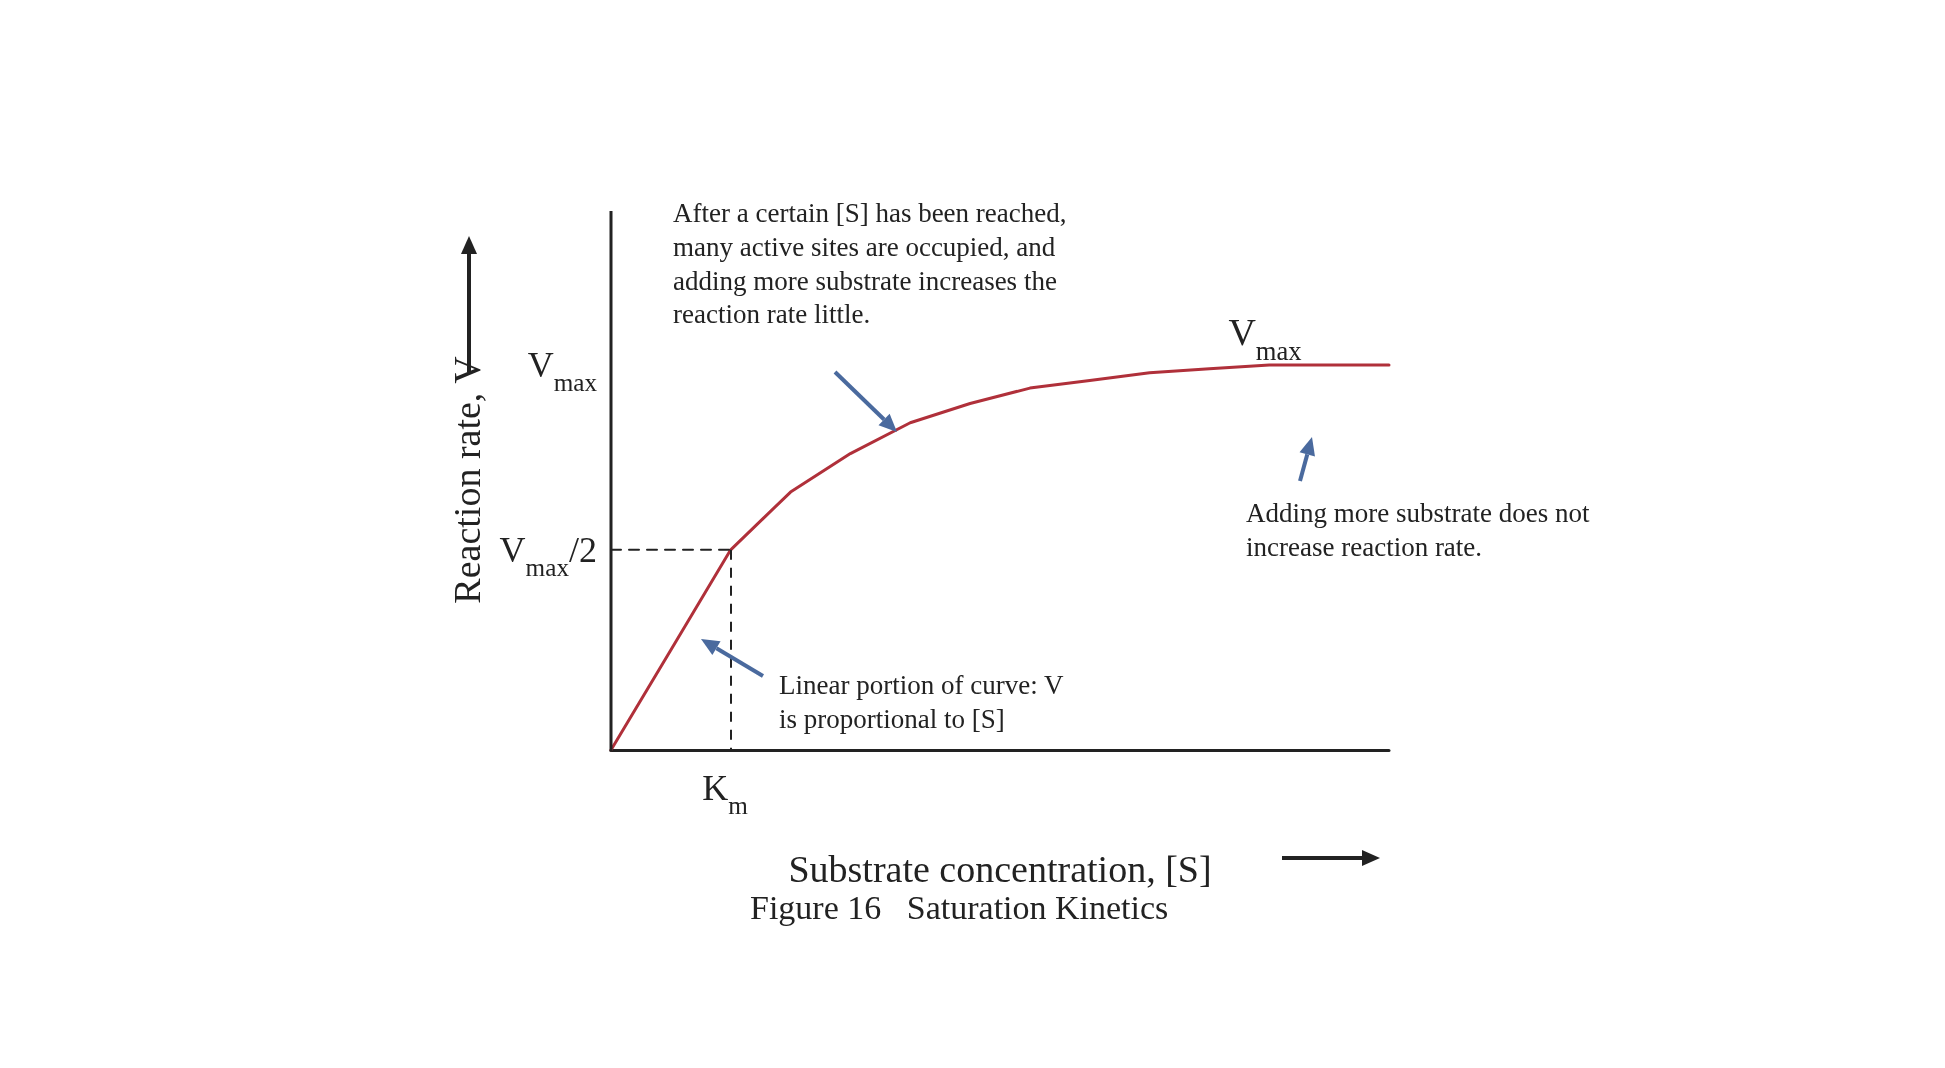 This screenshot has width=1945, height=1068. What do you see at coordinates (562, 370) in the screenshot?
I see `text: V$_{max}$` at bounding box center [562, 370].